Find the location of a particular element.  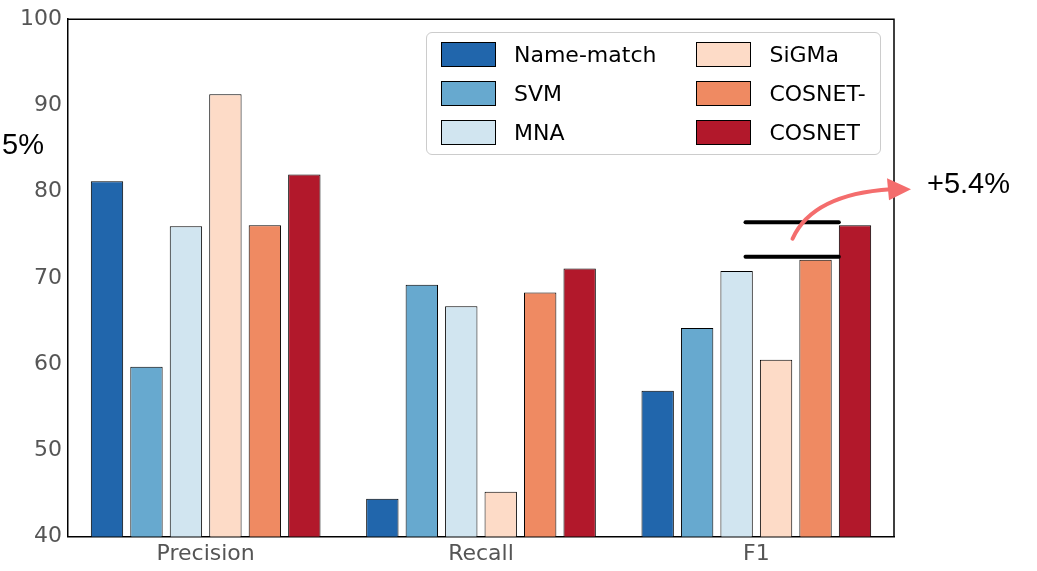

y-tick-label: 50 is located at coordinates (48, 449).